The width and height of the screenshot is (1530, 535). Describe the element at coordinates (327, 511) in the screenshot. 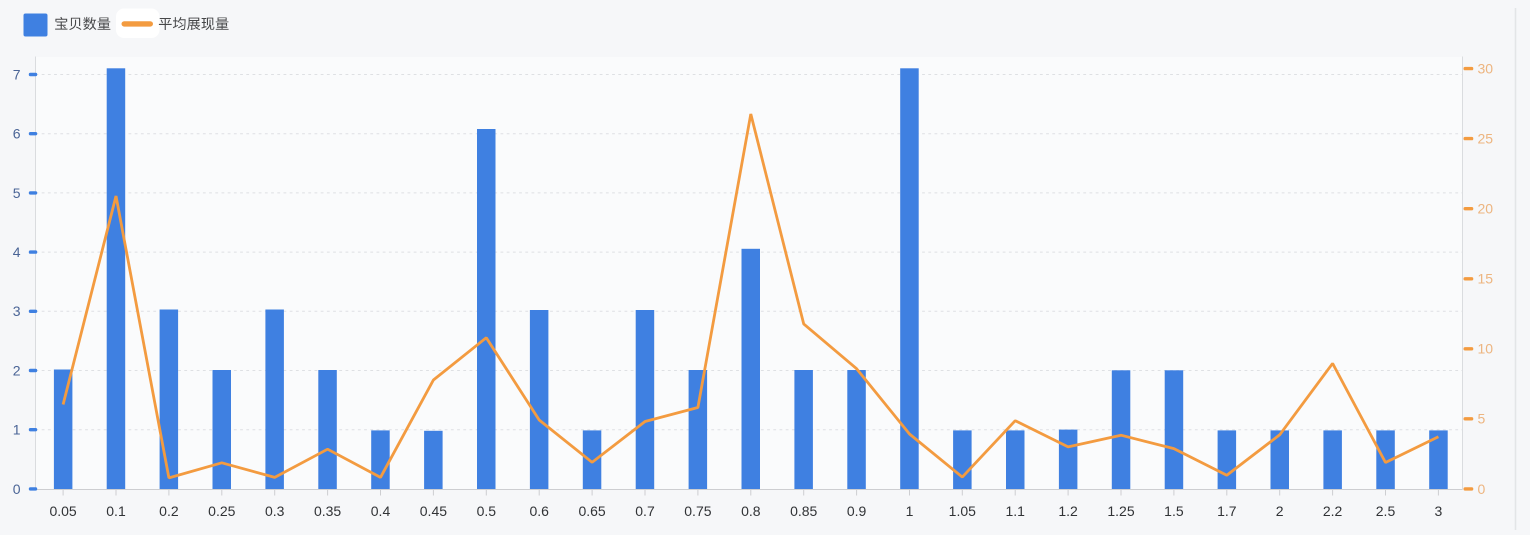

I see `svg-text: 0.35` at that location.